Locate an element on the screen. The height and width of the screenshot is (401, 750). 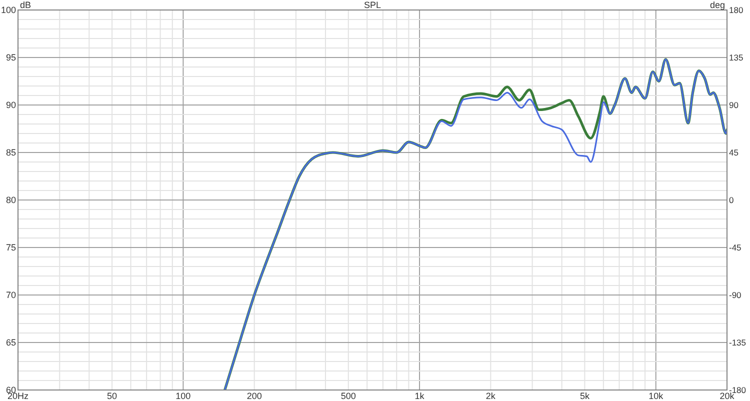
y2-tick-label: 45 is located at coordinates (734, 153).